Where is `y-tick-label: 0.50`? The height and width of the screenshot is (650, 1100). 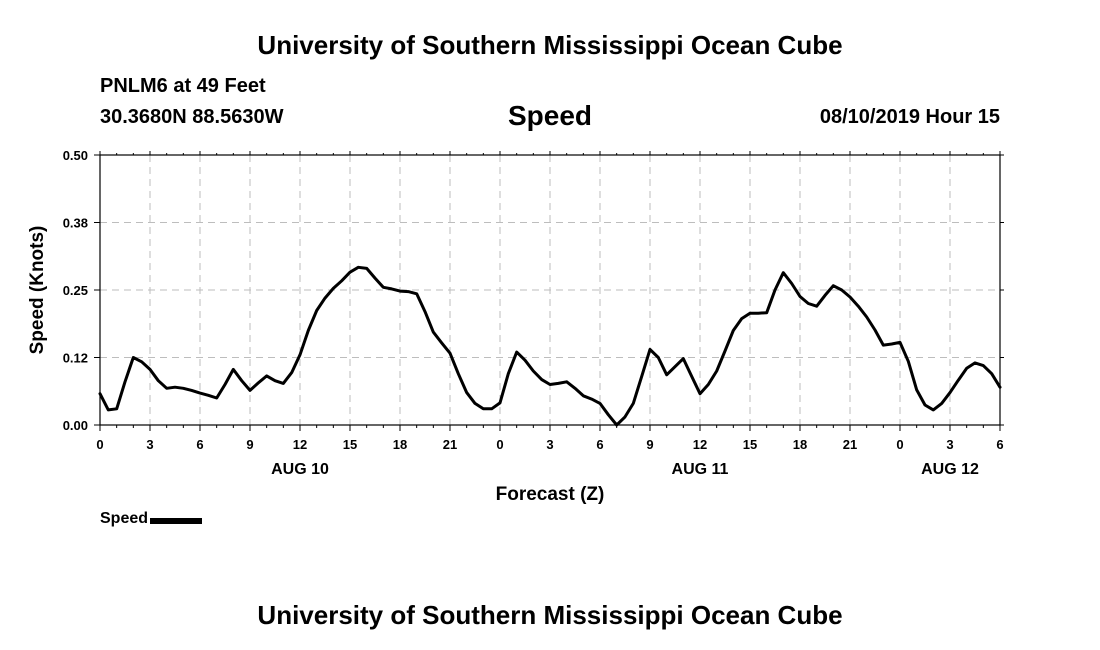
y-tick-label: 0.50 is located at coordinates (75, 155).